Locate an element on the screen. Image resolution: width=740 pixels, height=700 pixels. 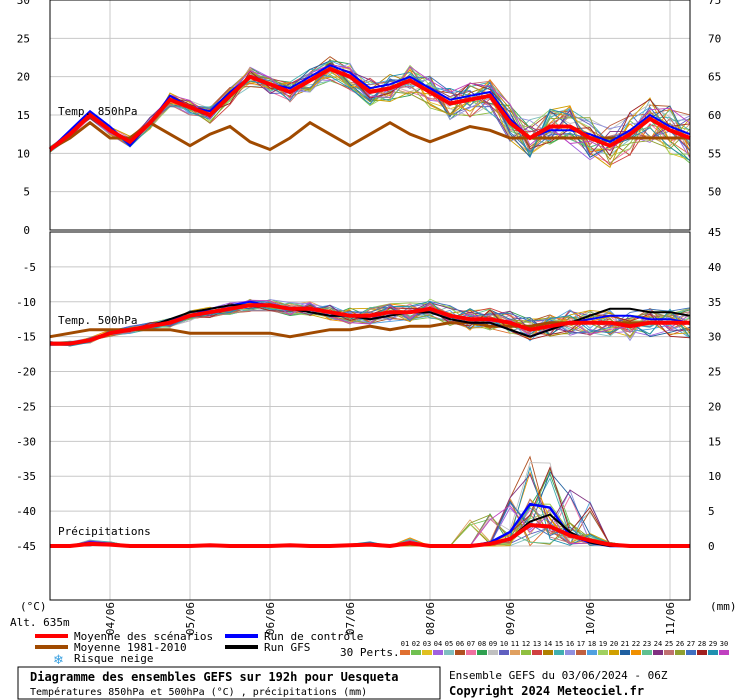
legend-gfs-label: Run GFS is located at coordinates (287, 647).